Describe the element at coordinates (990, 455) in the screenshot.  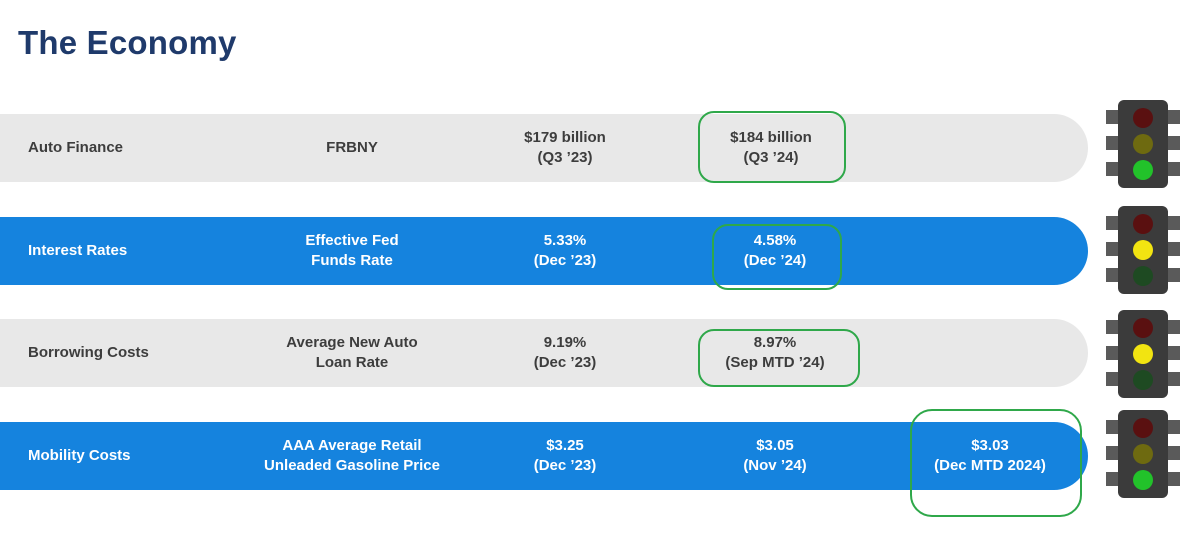
I see `row-latest-value: $3.03 (Dec MTD 2024)` at that location.